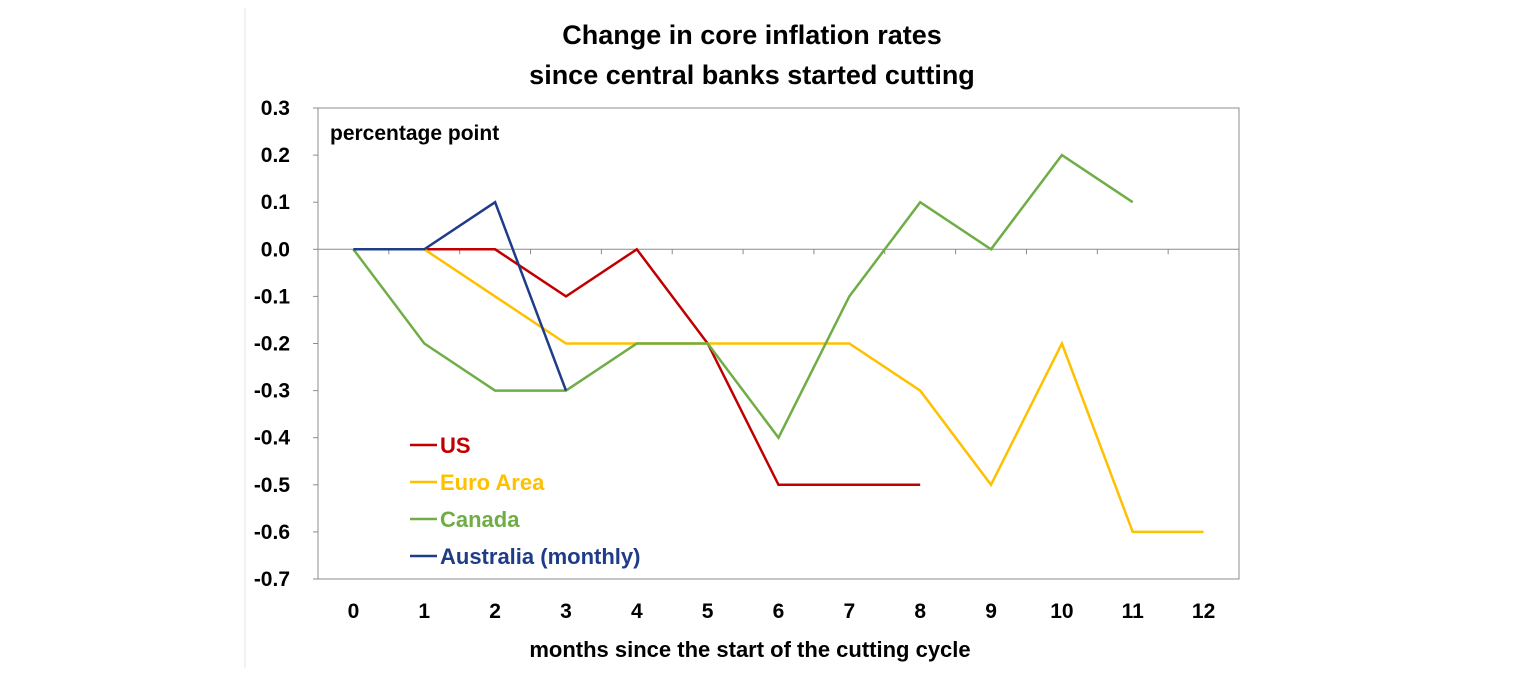 Image resolution: width=1536 pixels, height=680 pixels. I want to click on x-tick-label: 11, so click(1133, 611).